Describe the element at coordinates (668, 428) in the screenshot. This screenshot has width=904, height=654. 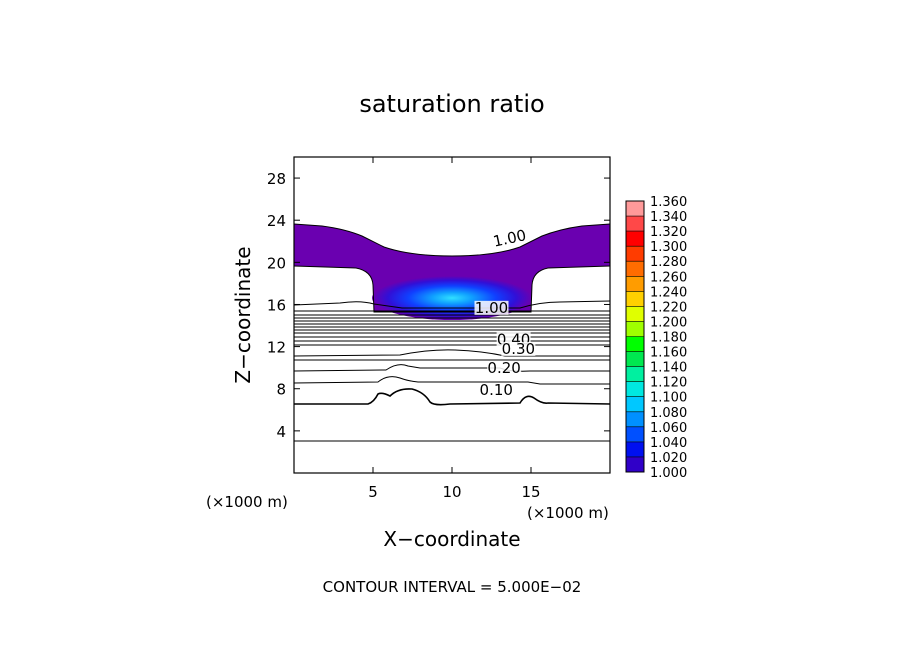
I see `colorbar-label: 1.060` at that location.